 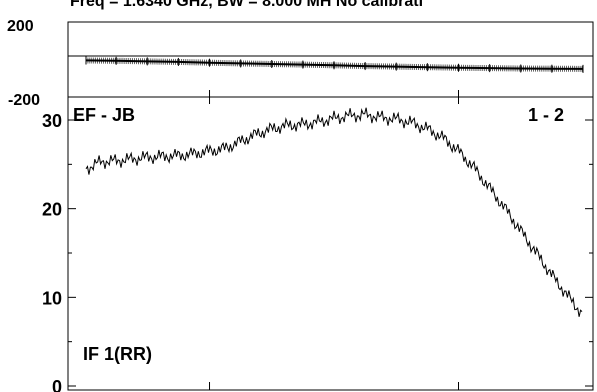 What do you see at coordinates (24, 100) in the screenshot?
I see `phase-y-bottom-label: -200` at bounding box center [24, 100].